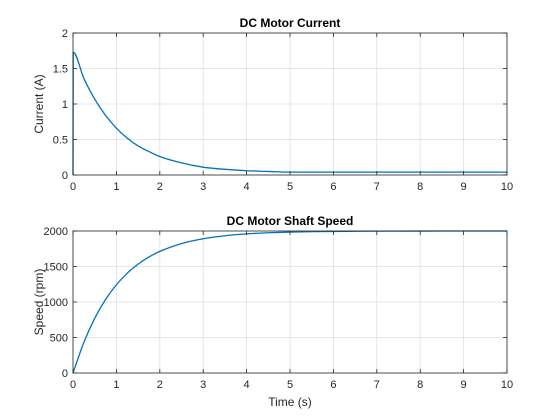  What do you see at coordinates (290, 221) in the screenshot?
I see `speed-chart-title: DC Motor Shaft Speed` at bounding box center [290, 221].